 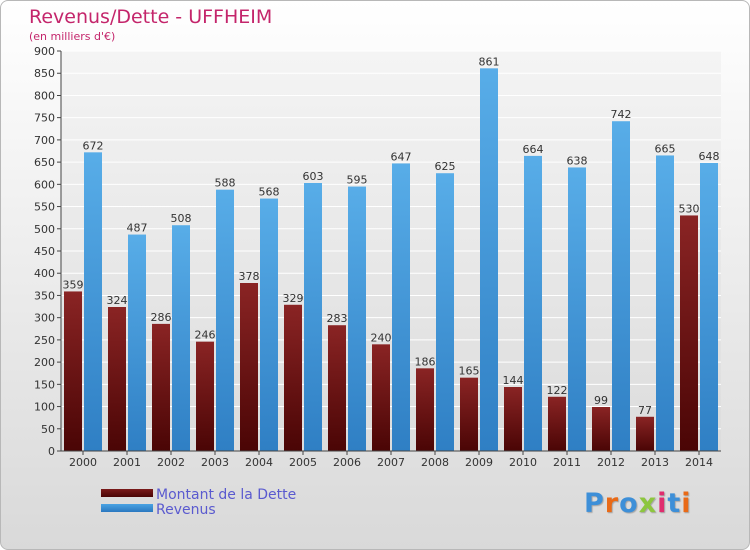 I want to click on y-tick-label: 0, so click(x=51, y=451).